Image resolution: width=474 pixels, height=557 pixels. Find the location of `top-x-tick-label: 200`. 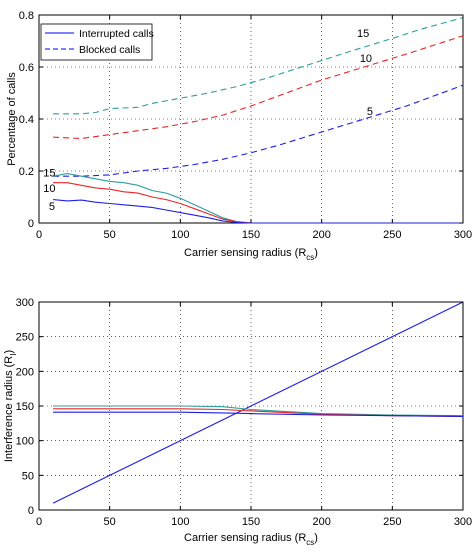

top-x-tick-label: 200 is located at coordinates (321, 235).